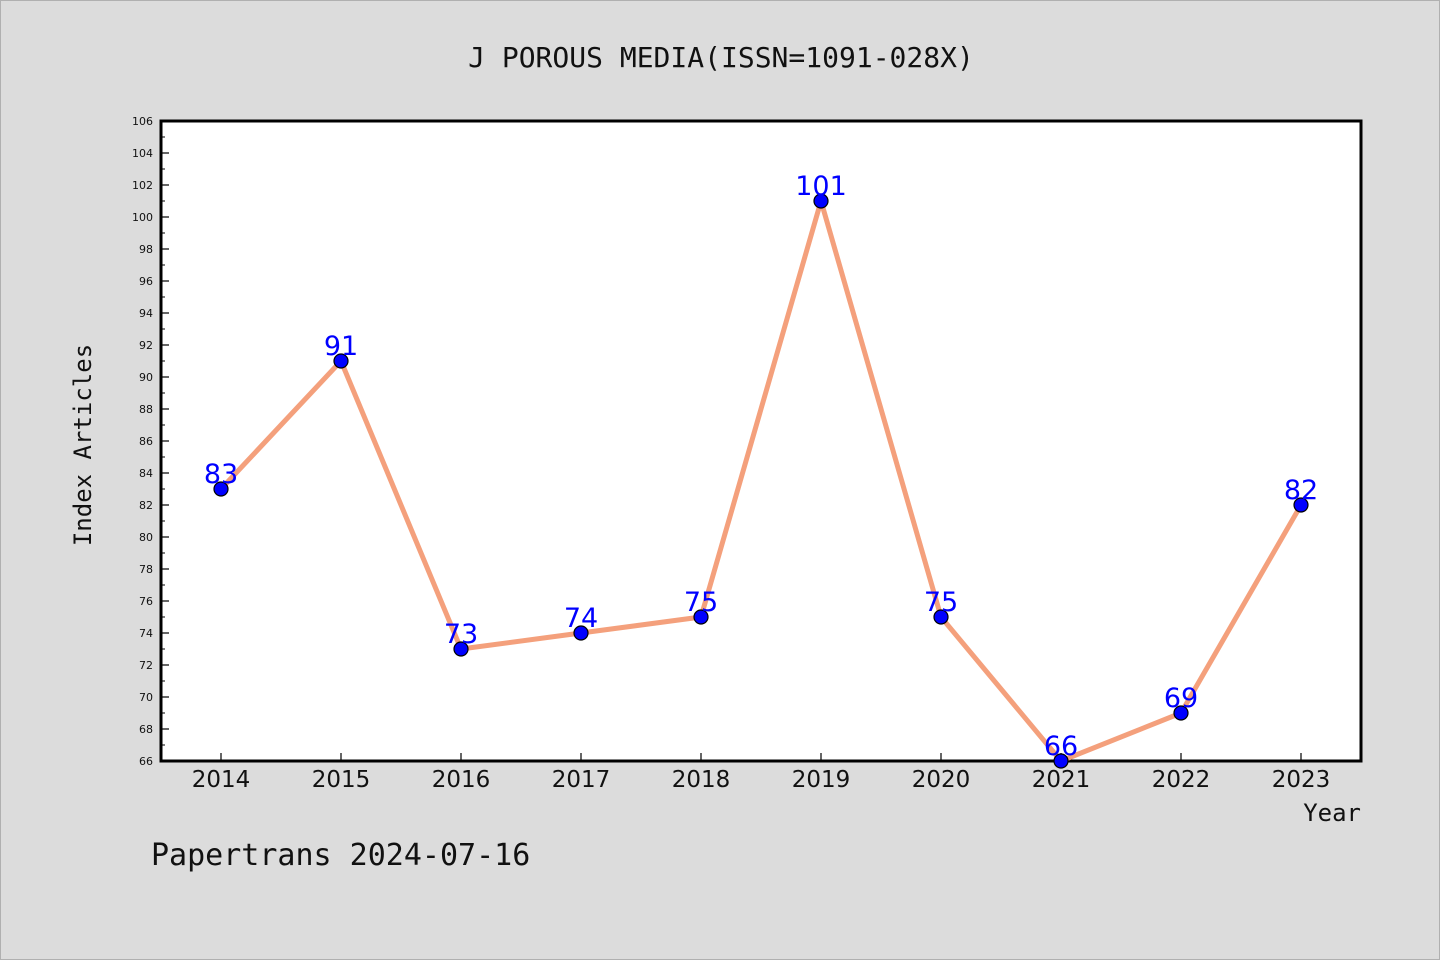 The width and height of the screenshot is (1440, 960). Describe the element at coordinates (146, 473) in the screenshot. I see `y-tick-label: 84` at that location.